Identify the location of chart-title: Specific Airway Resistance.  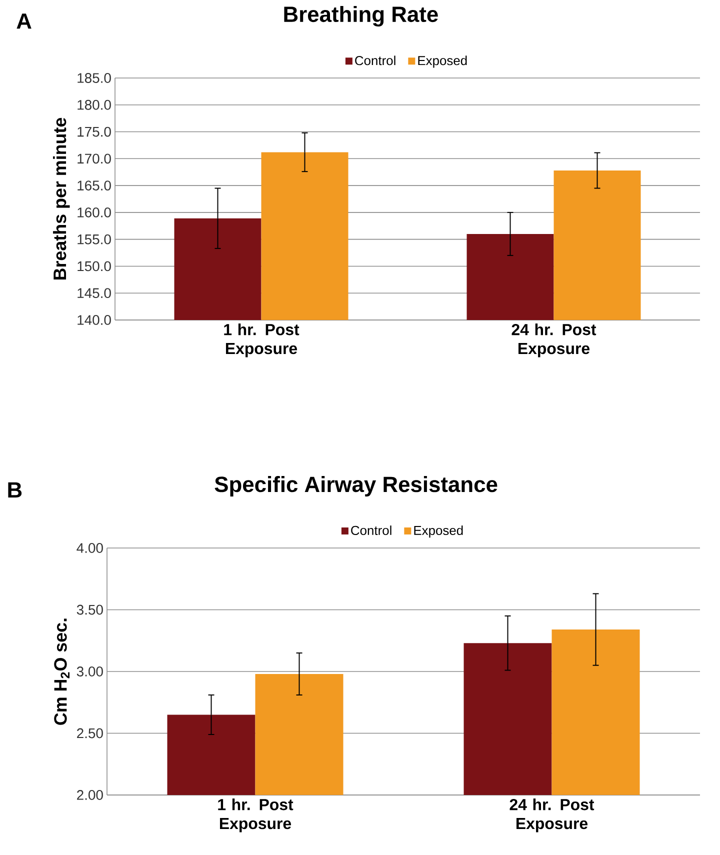
(356, 486).